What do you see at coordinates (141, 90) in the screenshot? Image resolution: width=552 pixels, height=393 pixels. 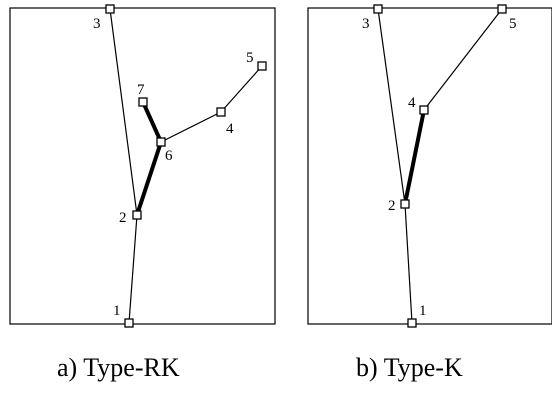 I see `node-label: 7` at bounding box center [141, 90].